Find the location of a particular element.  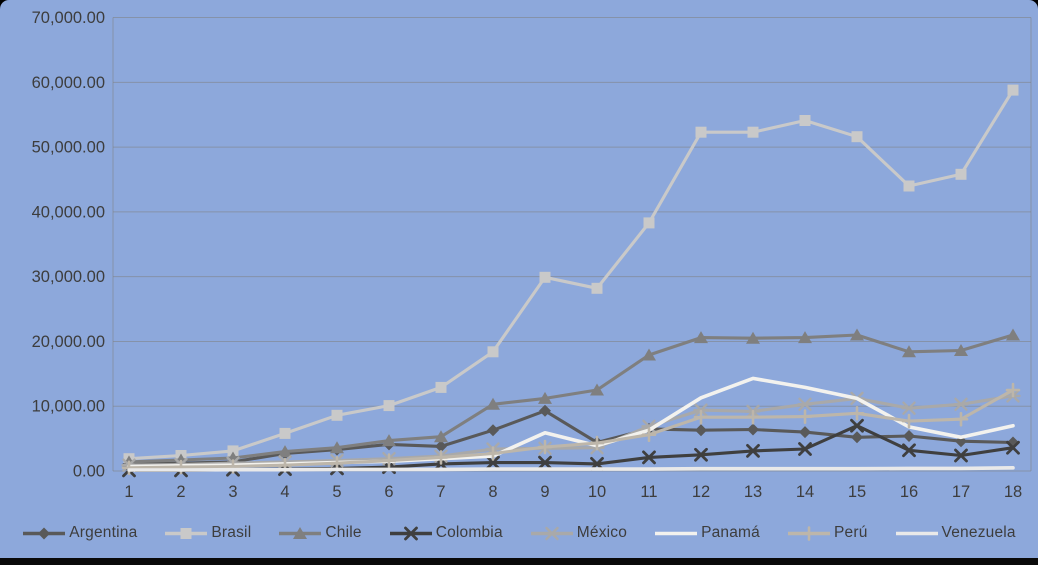

legend-item-mexico: México is located at coordinates (578, 533).